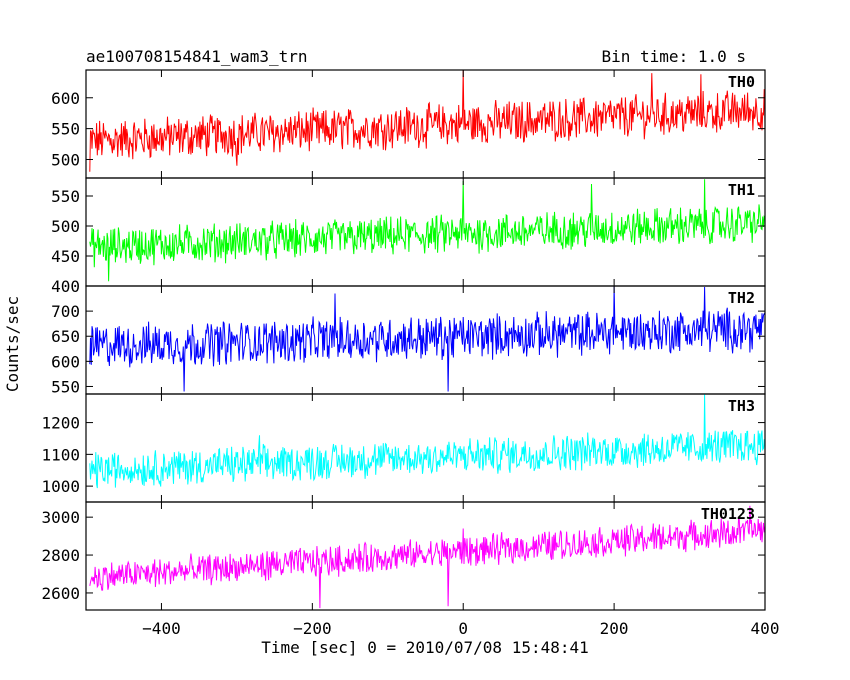 The image size is (850, 680). What do you see at coordinates (741, 406) in the screenshot?
I see `panel-label-th3: TH3` at bounding box center [741, 406].